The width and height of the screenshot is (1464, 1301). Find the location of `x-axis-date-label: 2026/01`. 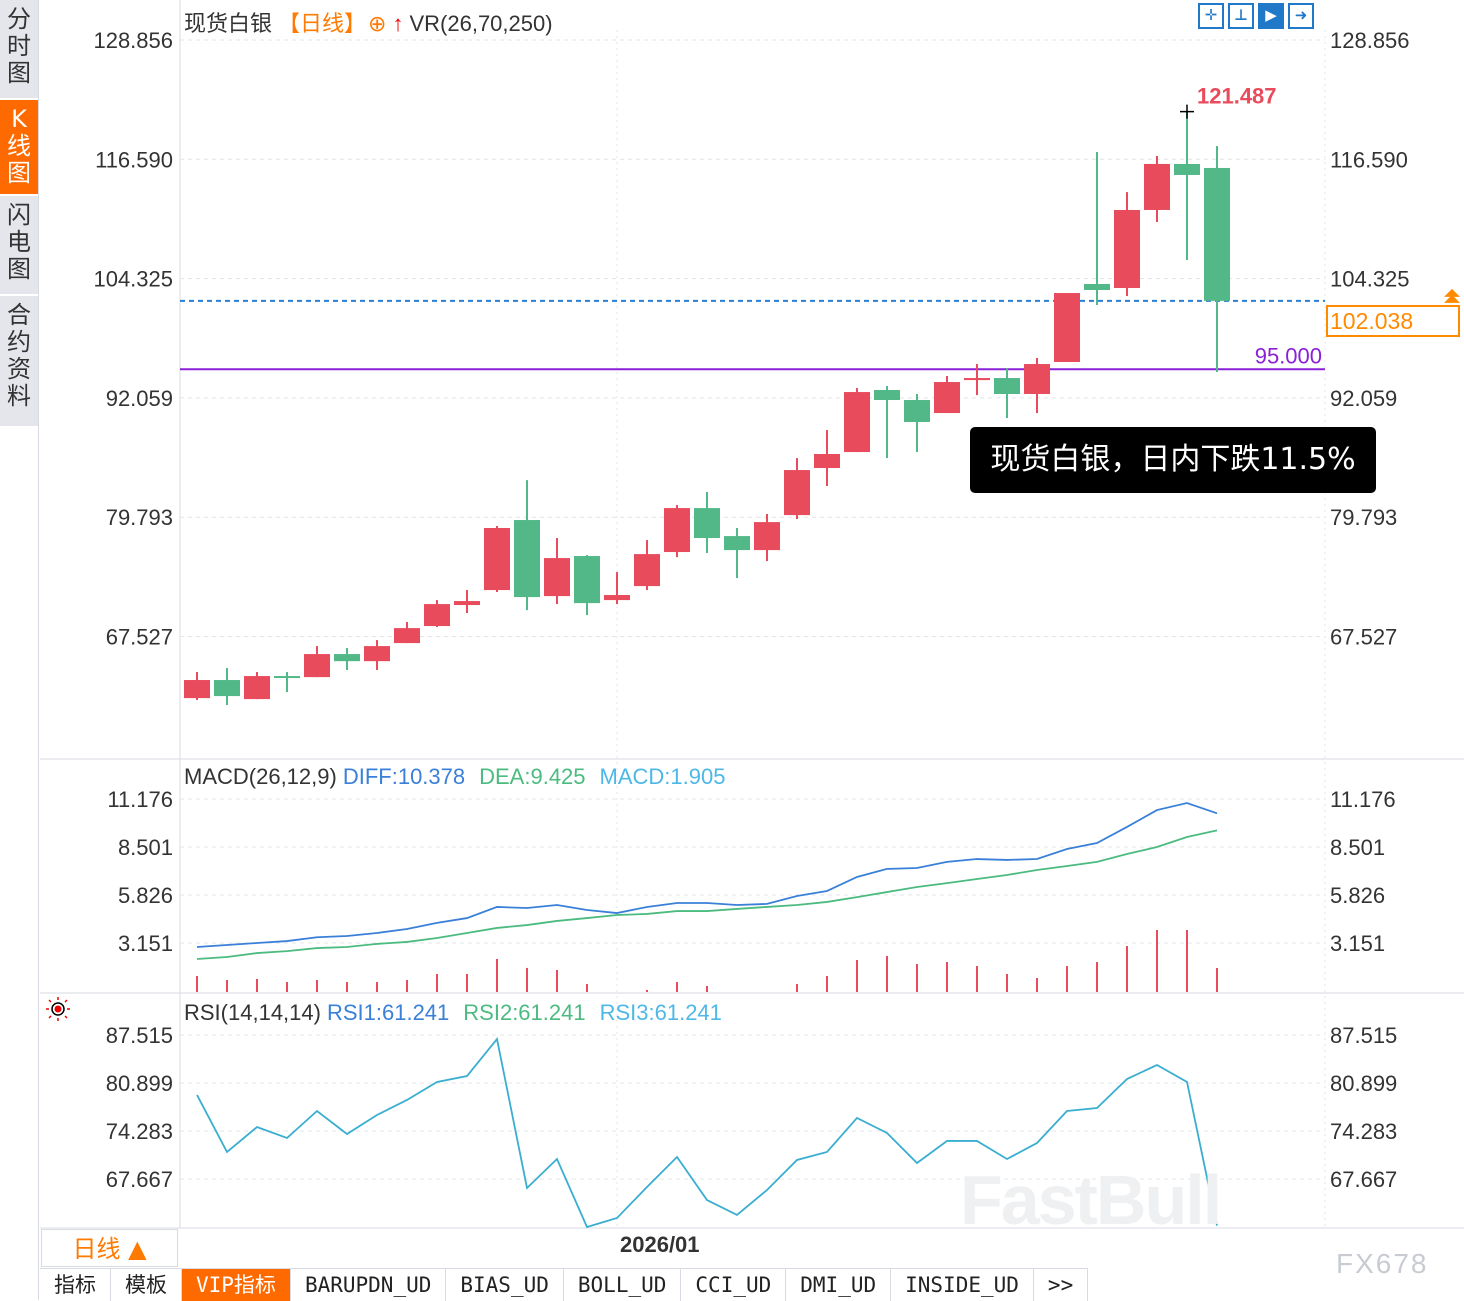

x-axis-date-label: 2026/01 is located at coordinates (660, 1244).